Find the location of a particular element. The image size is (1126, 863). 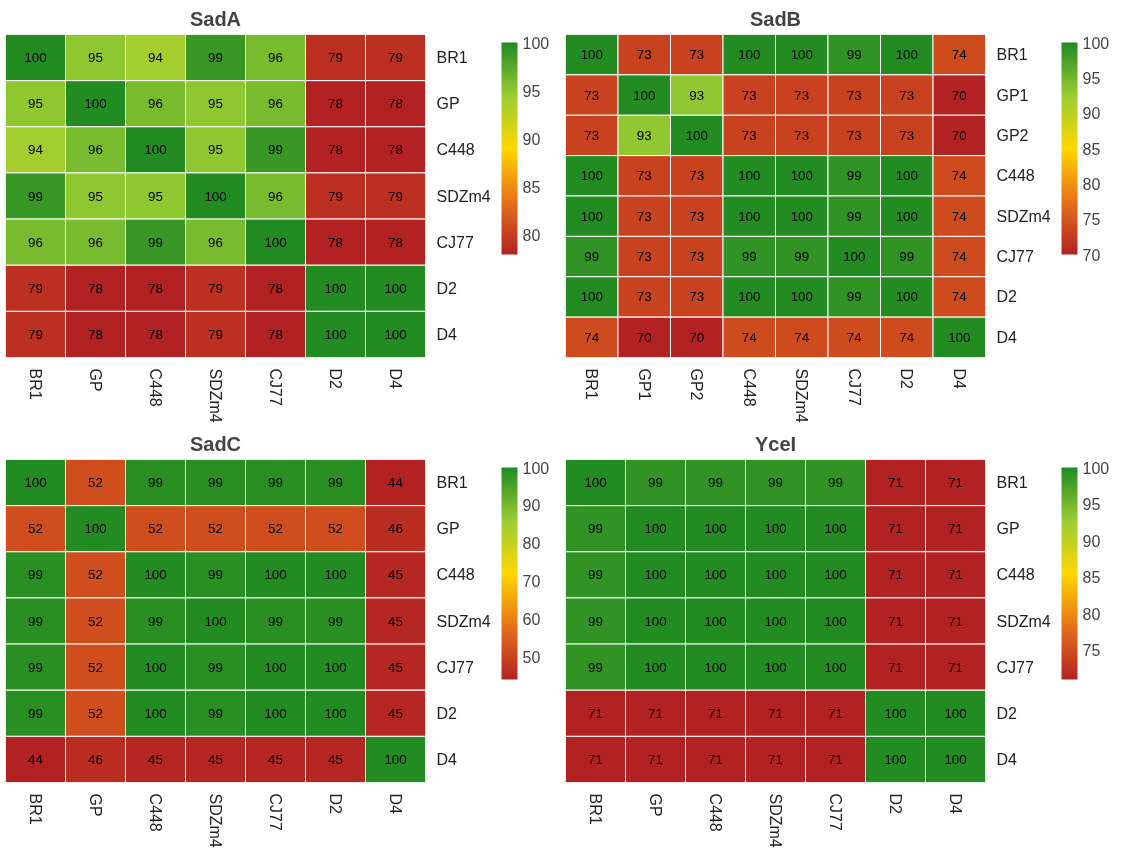

color-bar-label: 100 is located at coordinates (1096, 43).